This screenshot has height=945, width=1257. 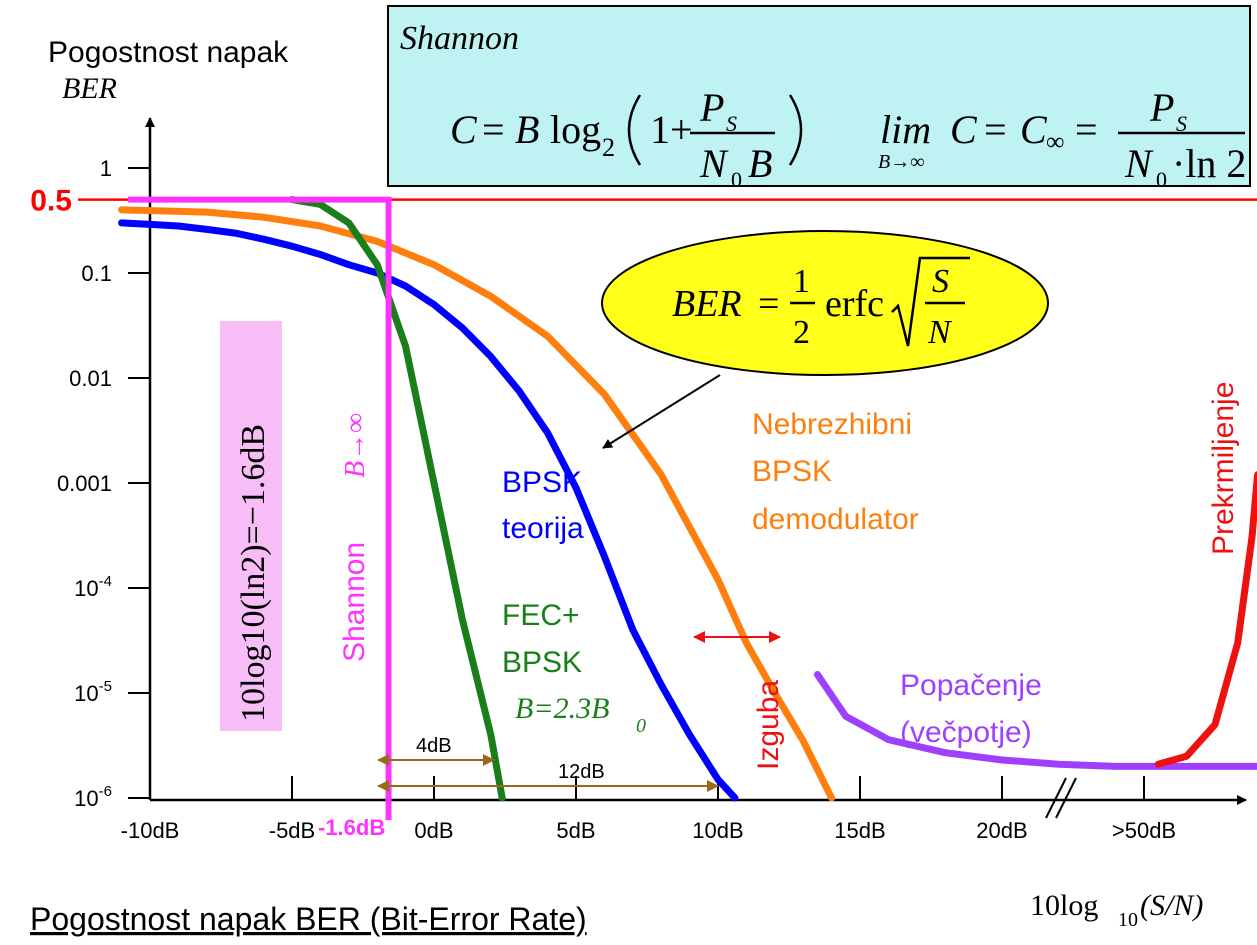 I want to click on formula-pointer-arrow, so click(x=661, y=411).